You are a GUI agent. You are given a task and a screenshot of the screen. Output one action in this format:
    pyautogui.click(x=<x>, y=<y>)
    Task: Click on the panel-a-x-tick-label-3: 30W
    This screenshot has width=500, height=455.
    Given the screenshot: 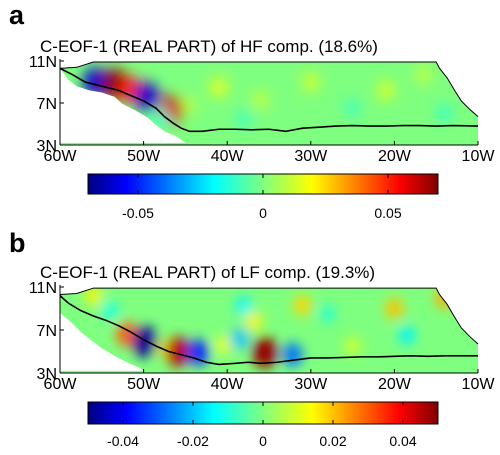 What is the action you would take?
    pyautogui.click(x=311, y=156)
    